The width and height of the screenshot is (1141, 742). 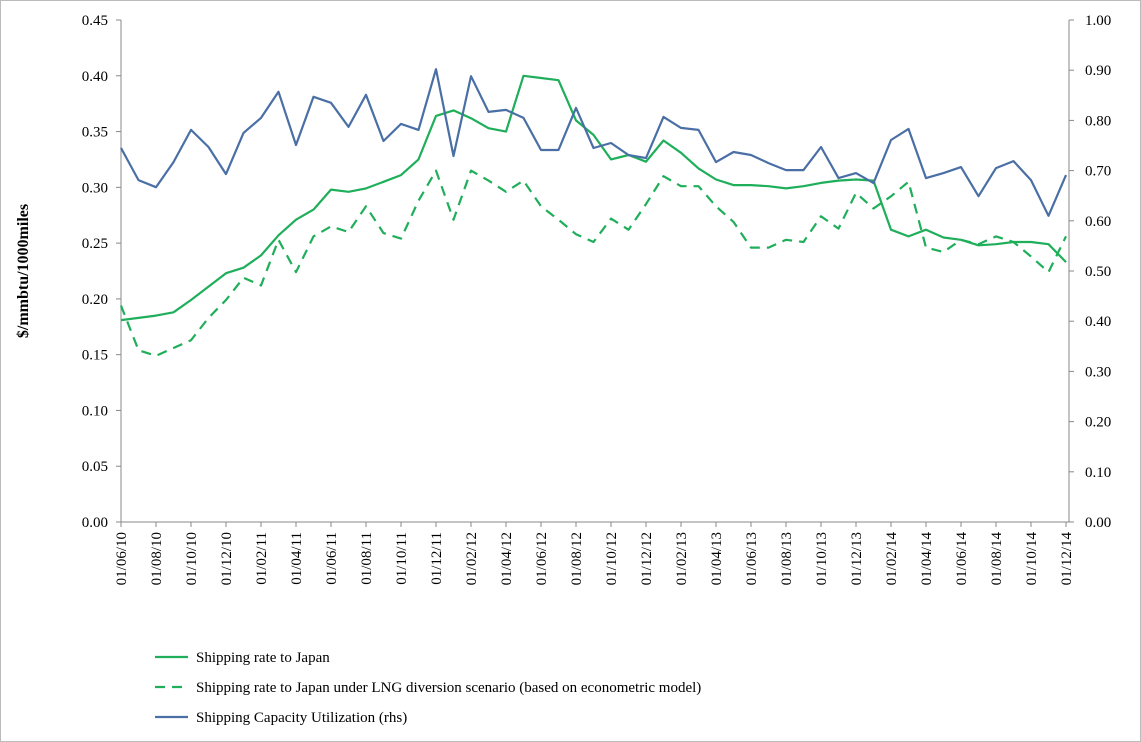 I want to click on x-tick-label: 01/10/13, so click(x=822, y=558).